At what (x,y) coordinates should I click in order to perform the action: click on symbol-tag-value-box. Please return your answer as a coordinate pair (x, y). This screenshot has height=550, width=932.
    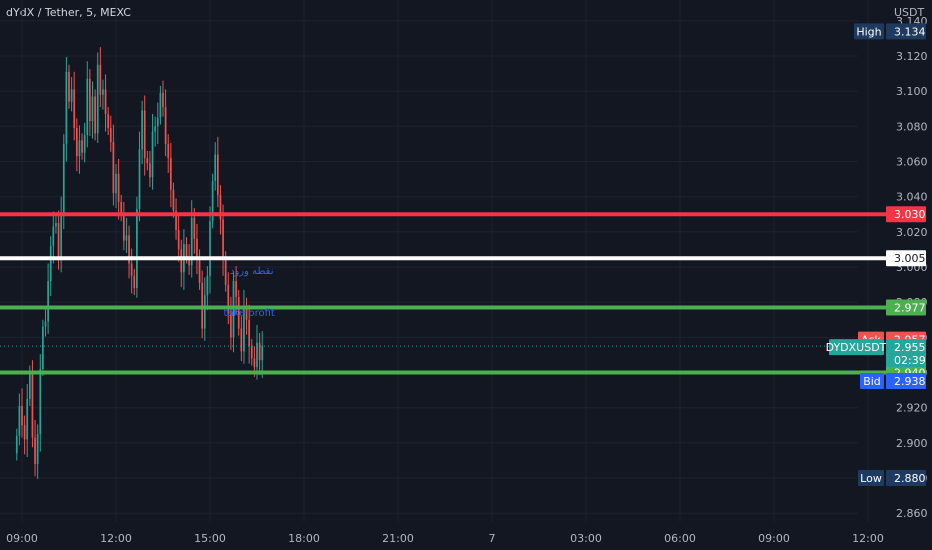
    Looking at the image, I should click on (906, 353).